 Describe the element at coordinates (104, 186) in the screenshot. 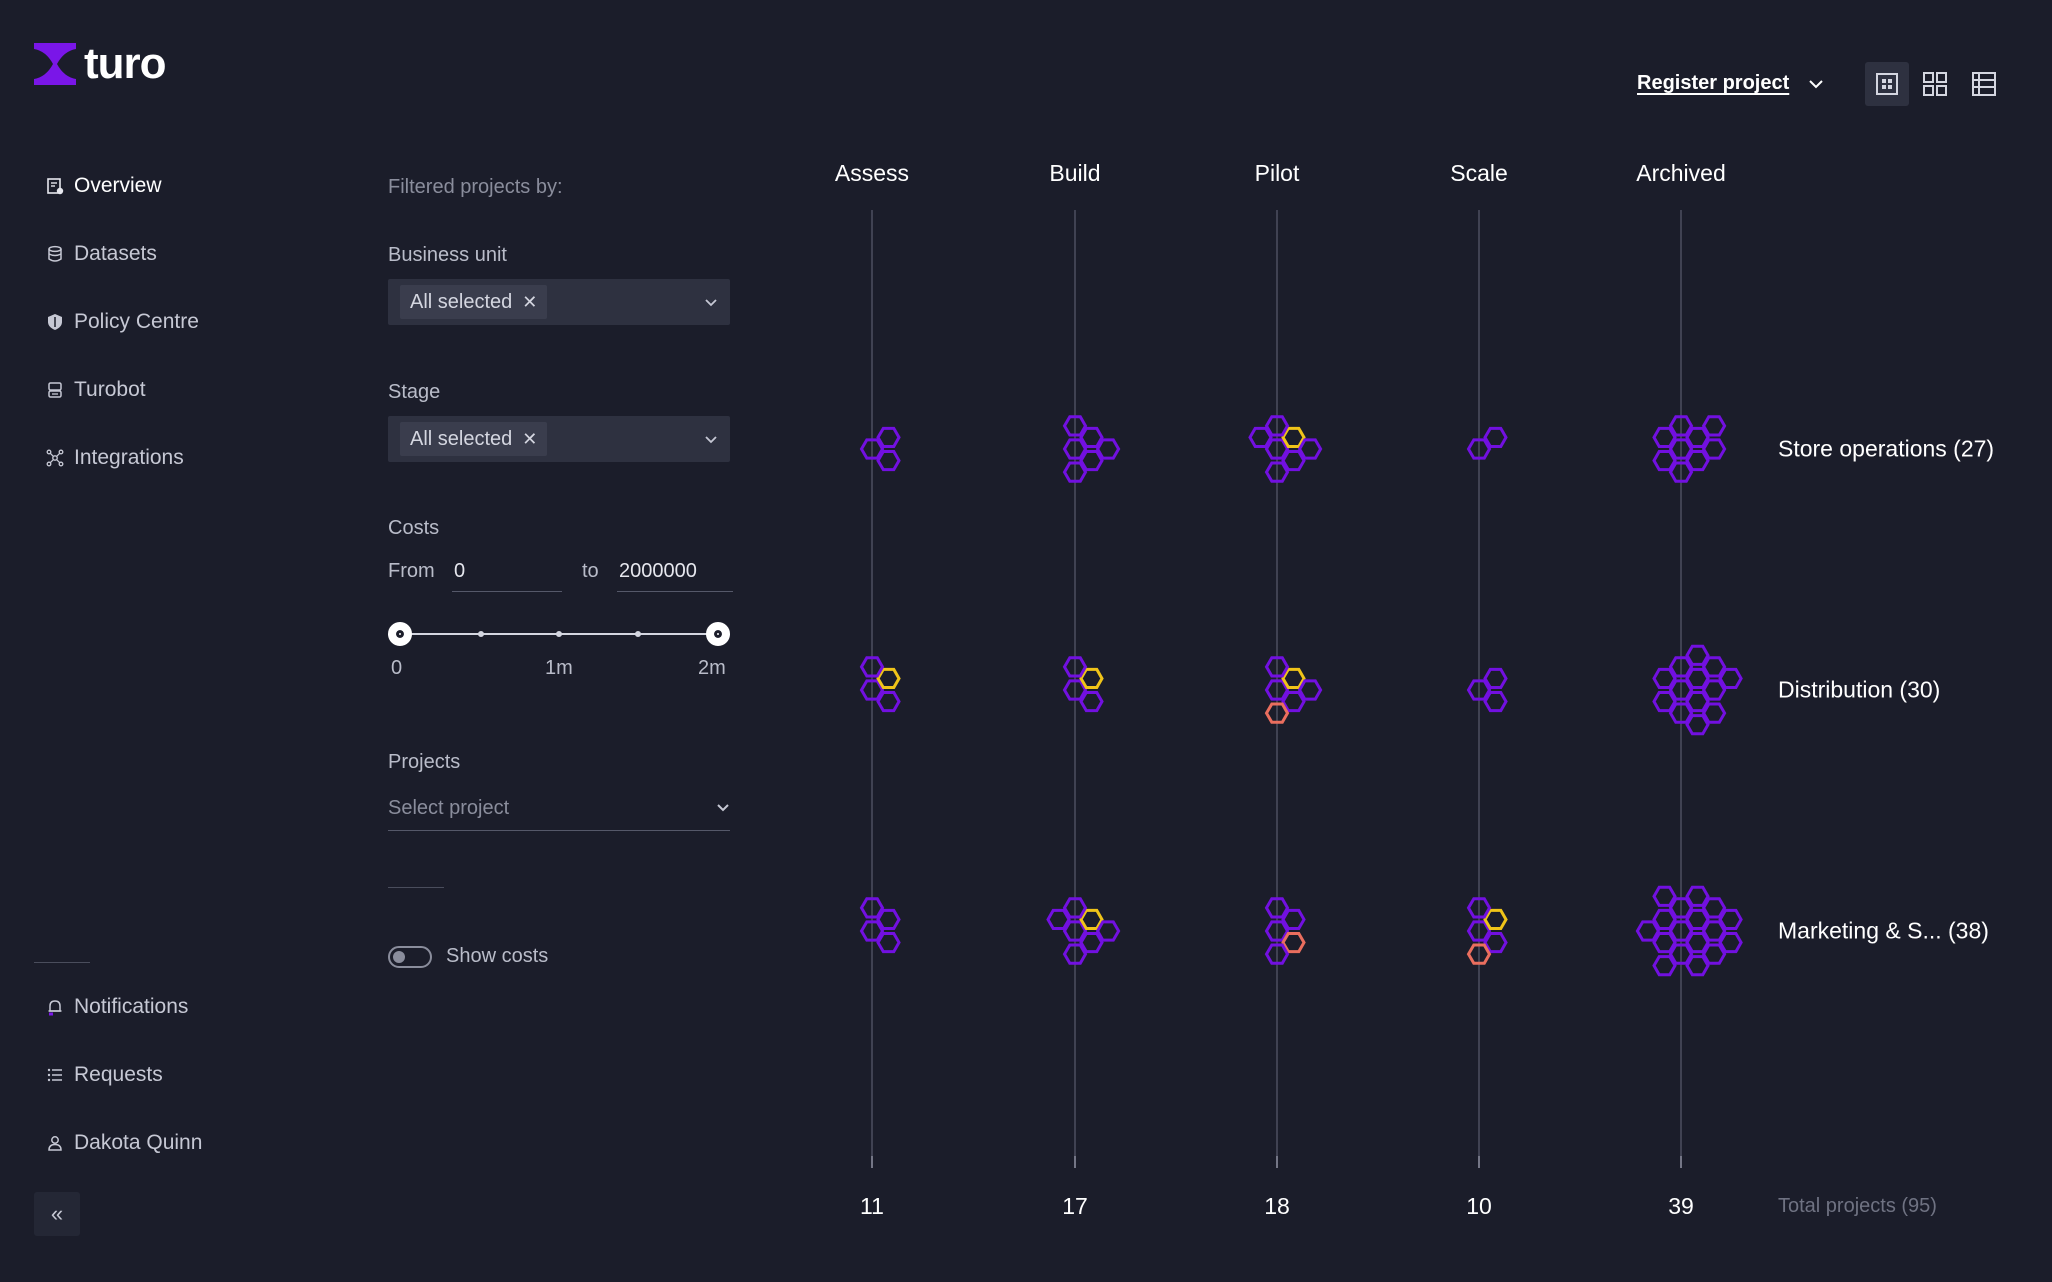

I see `sidebar-item-overview: Overview` at that location.